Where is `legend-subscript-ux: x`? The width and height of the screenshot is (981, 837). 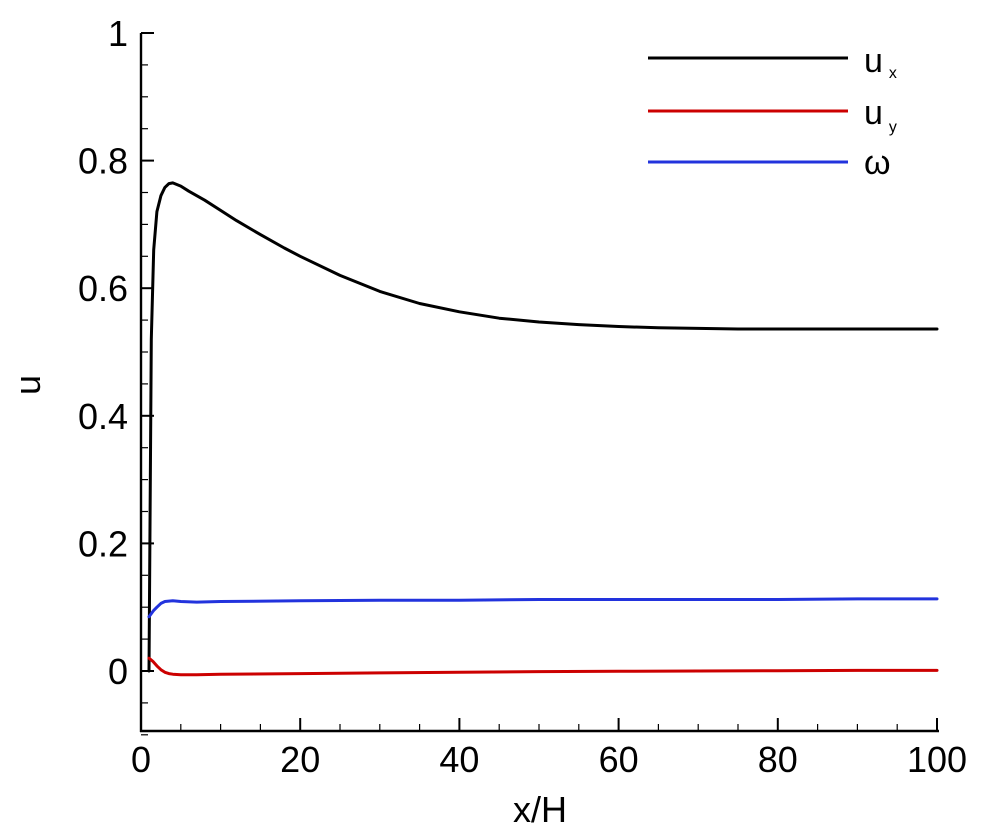 legend-subscript-ux: x is located at coordinates (893, 73).